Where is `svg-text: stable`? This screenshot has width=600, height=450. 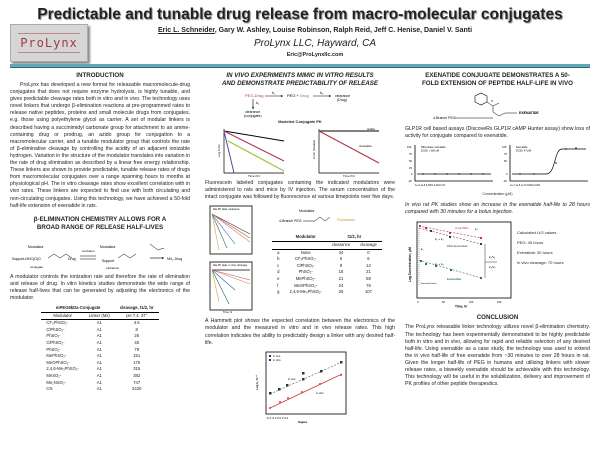 svg-text: stable is located at coordinates (371, 129).